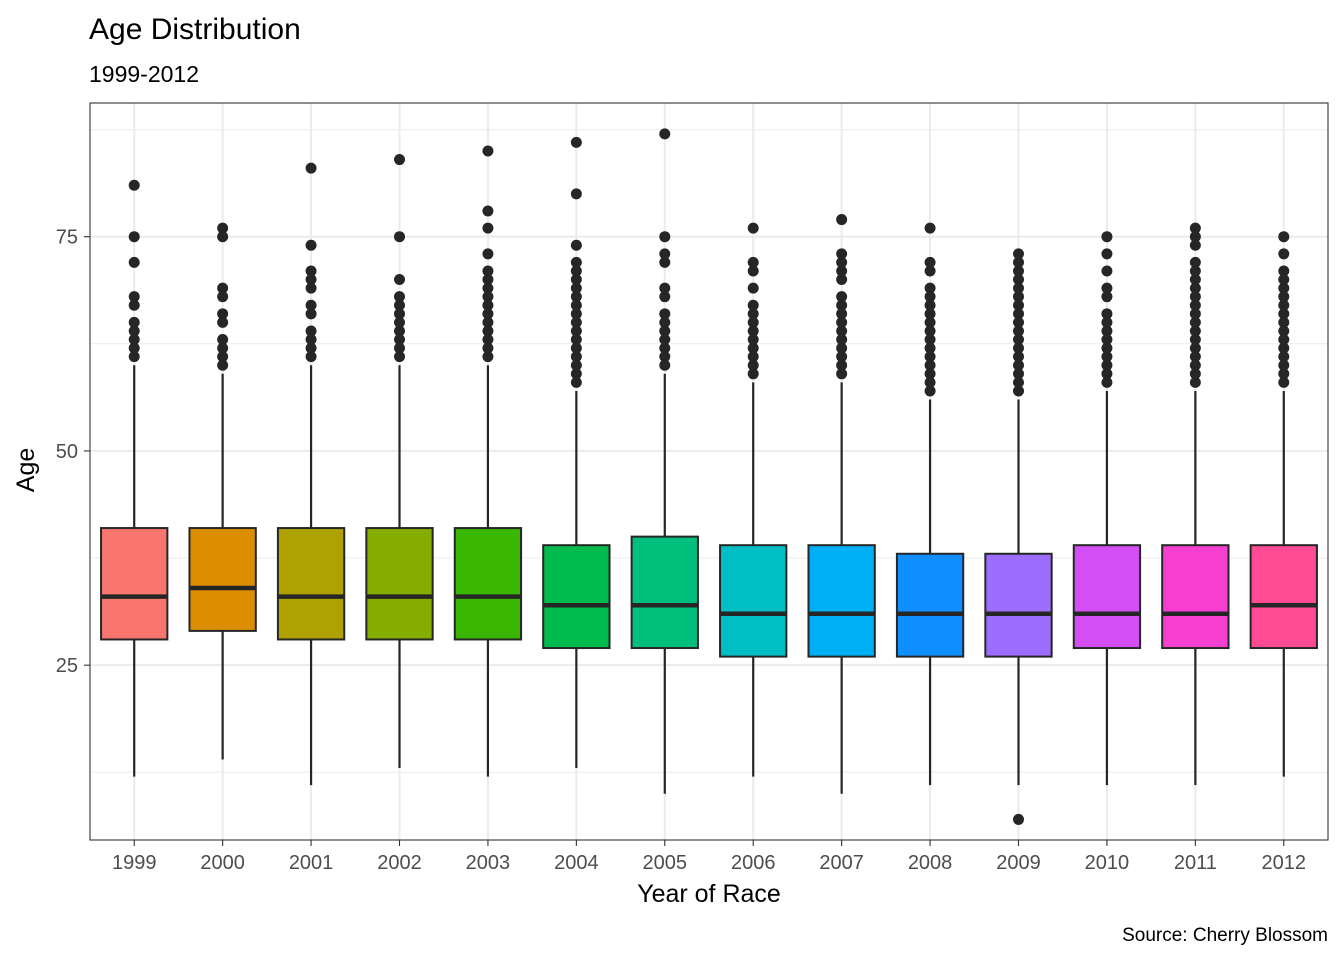 This screenshot has width=1344, height=960. What do you see at coordinates (1195, 504) in the screenshot?
I see `box-2011` at bounding box center [1195, 504].